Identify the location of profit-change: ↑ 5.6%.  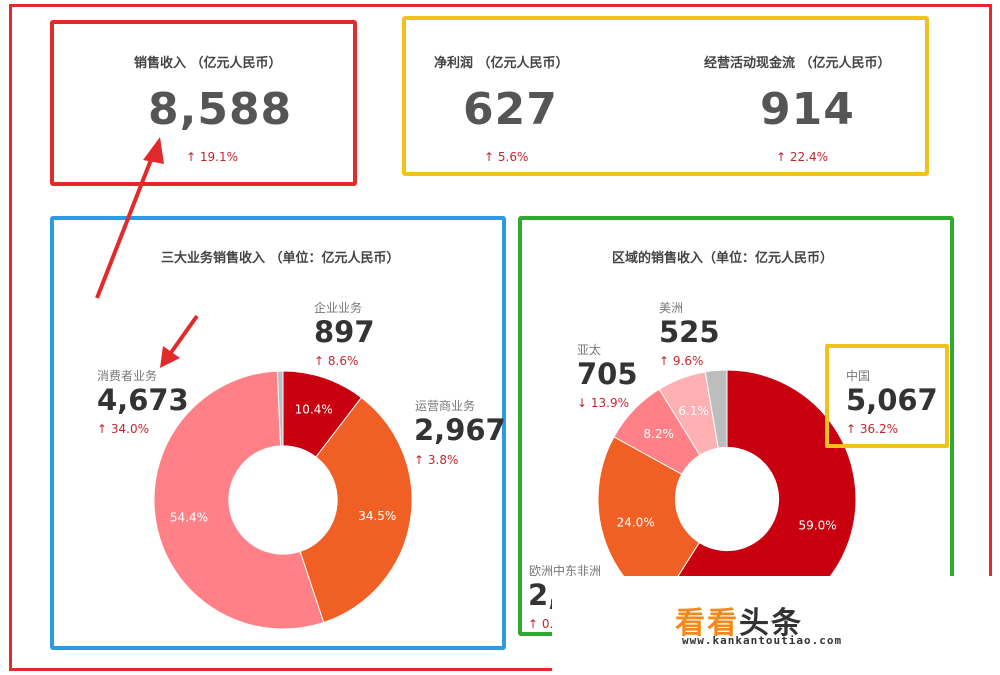
(506, 157).